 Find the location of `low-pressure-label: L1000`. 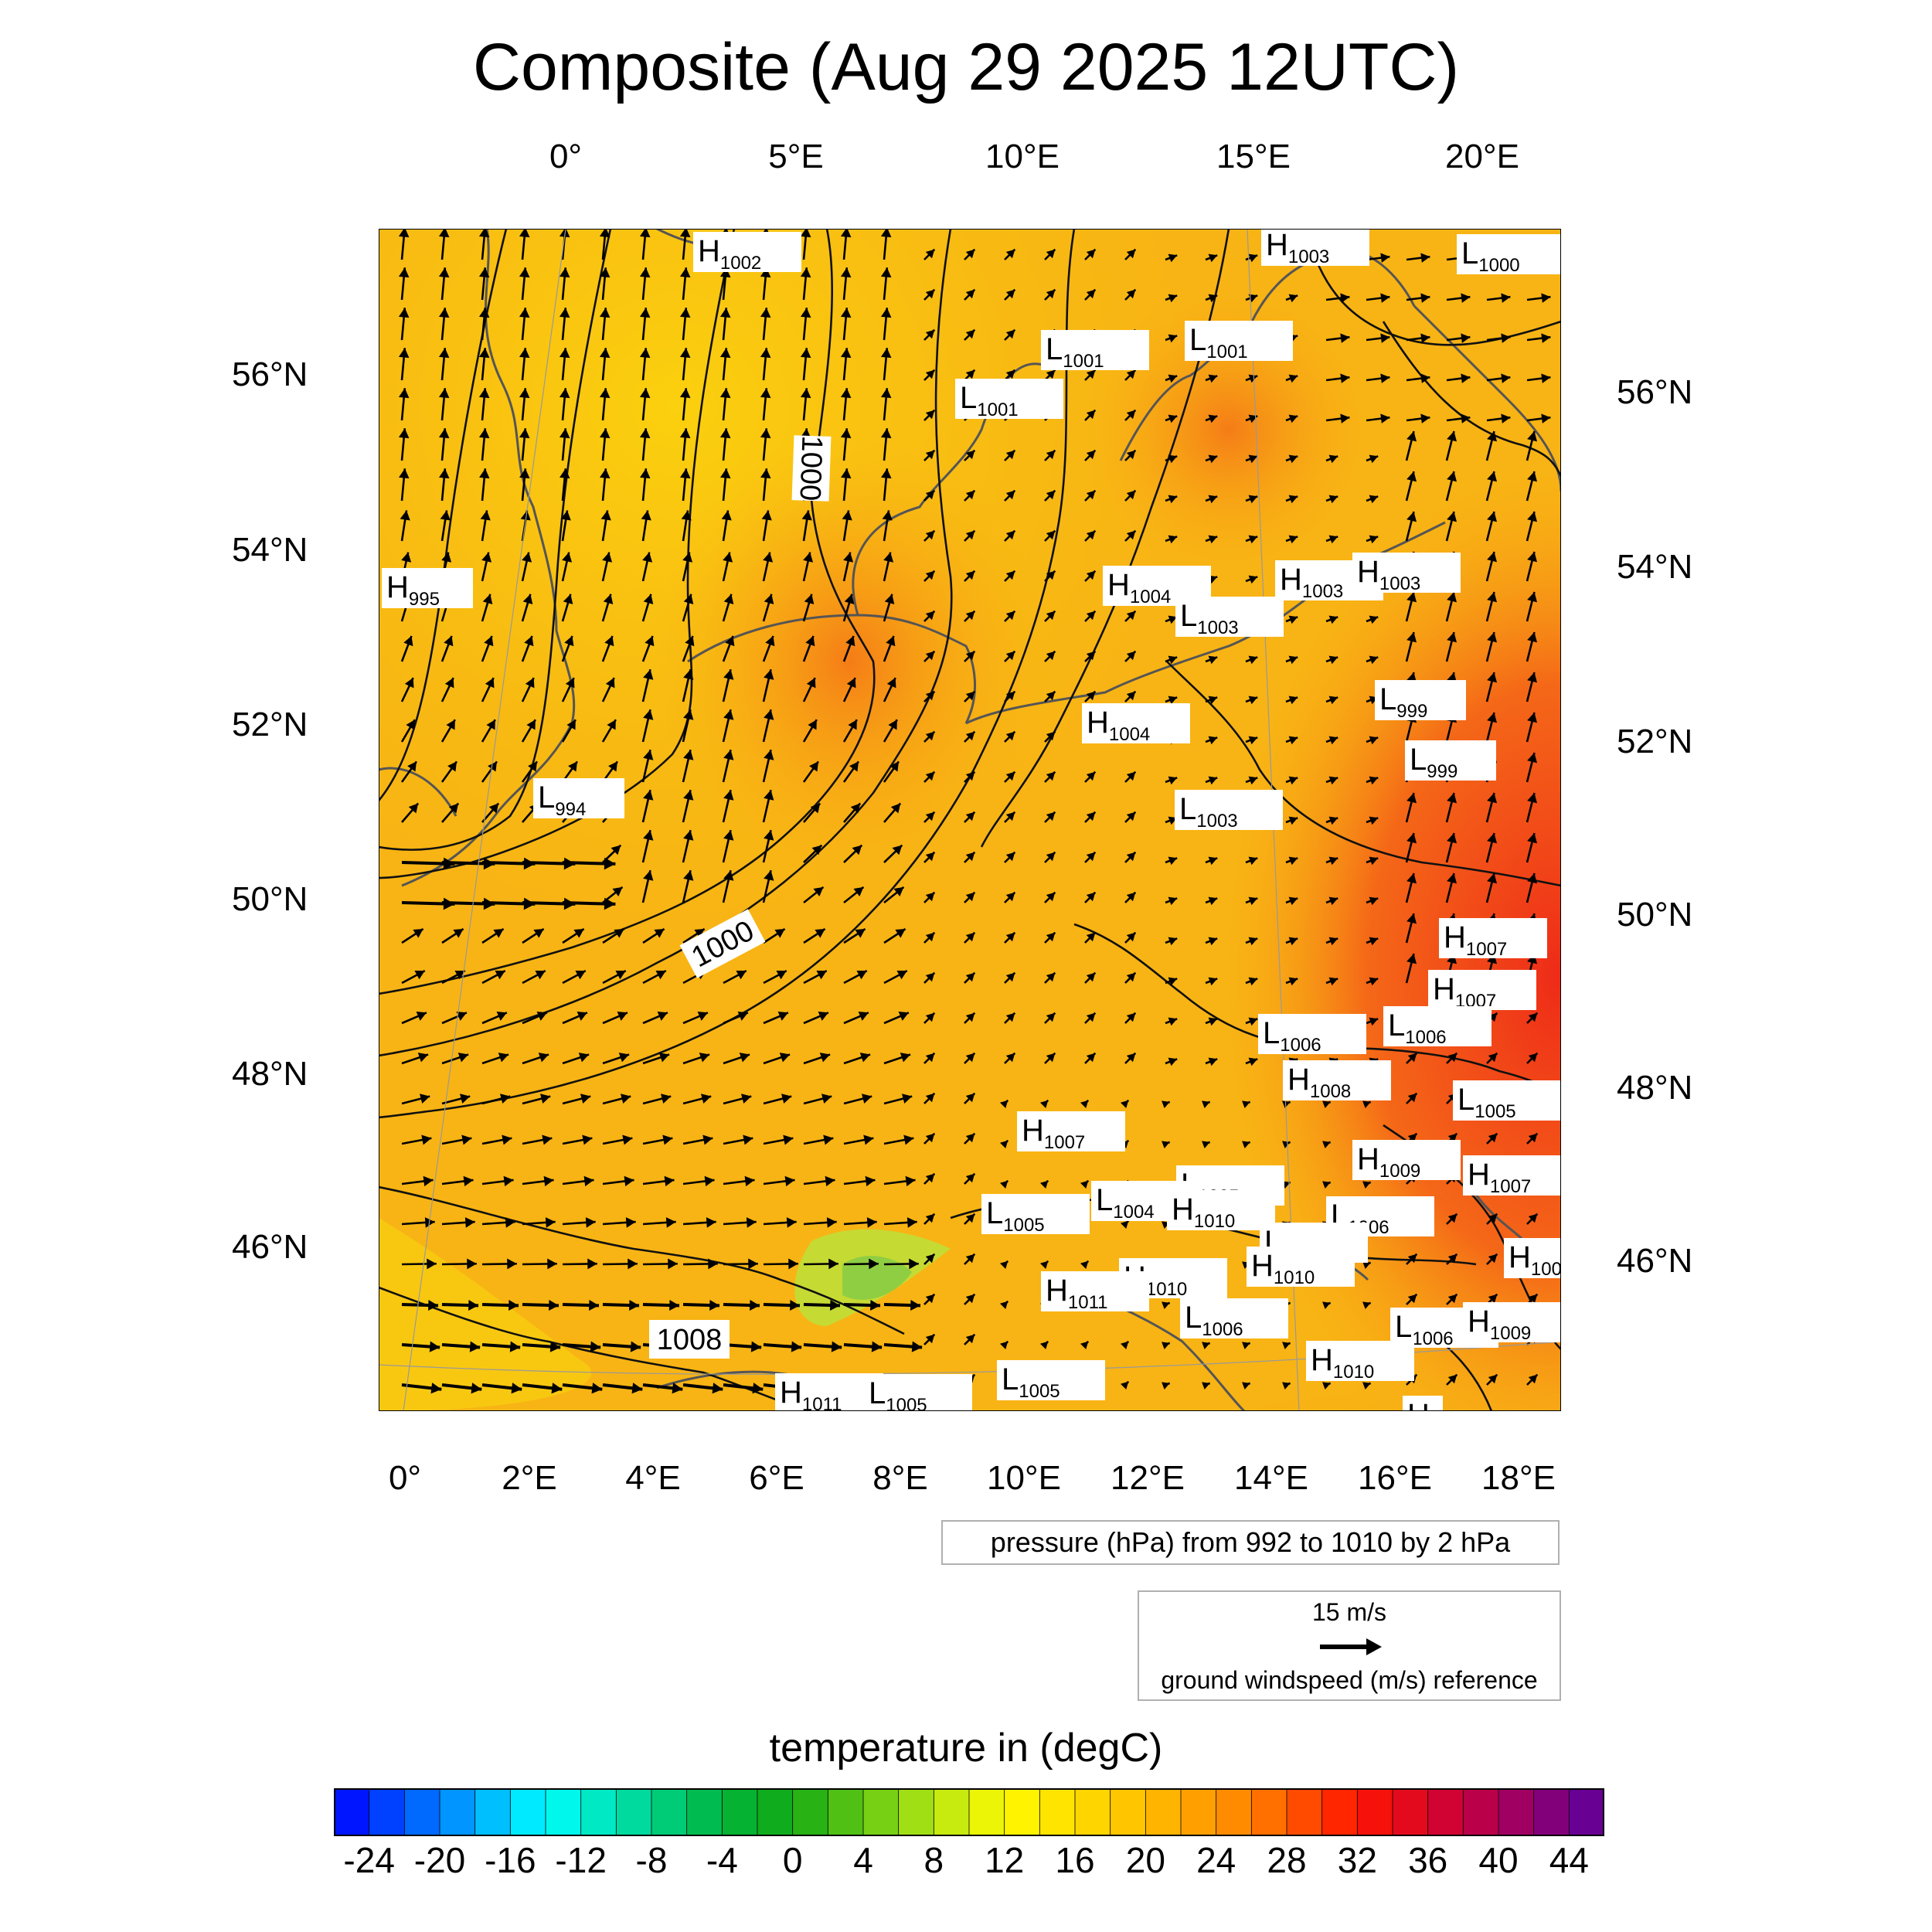

low-pressure-label: L1000 is located at coordinates (1509, 255).